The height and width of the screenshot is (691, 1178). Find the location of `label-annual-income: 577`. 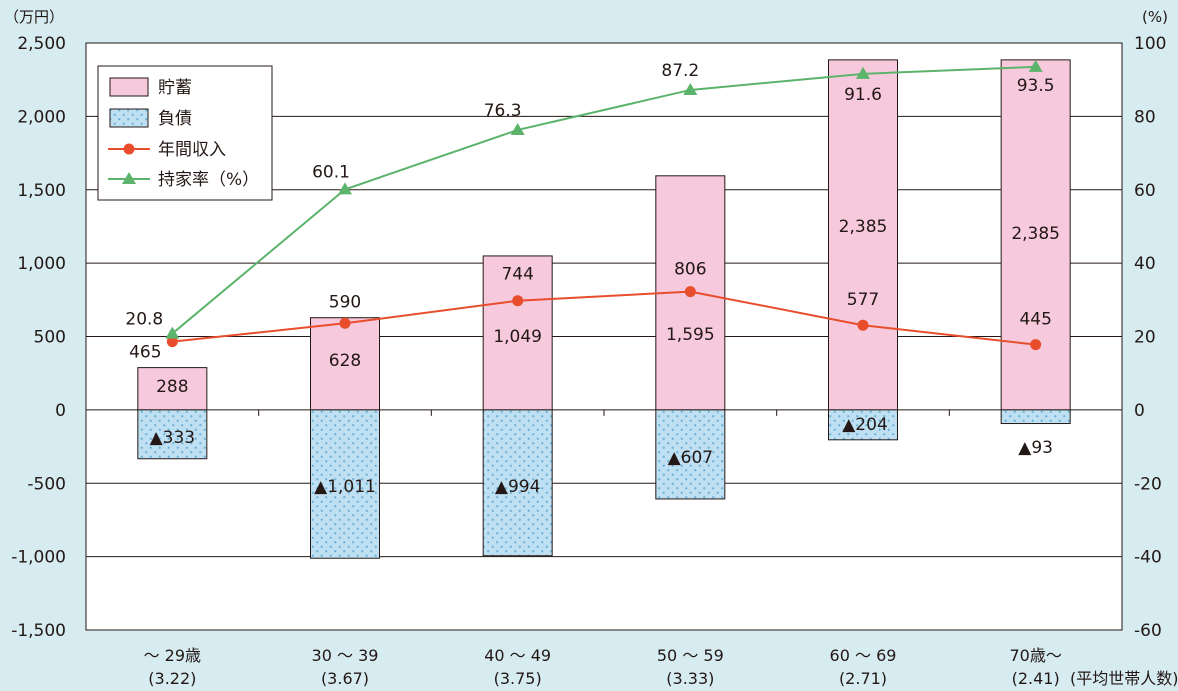

label-annual-income: 577 is located at coordinates (863, 300).